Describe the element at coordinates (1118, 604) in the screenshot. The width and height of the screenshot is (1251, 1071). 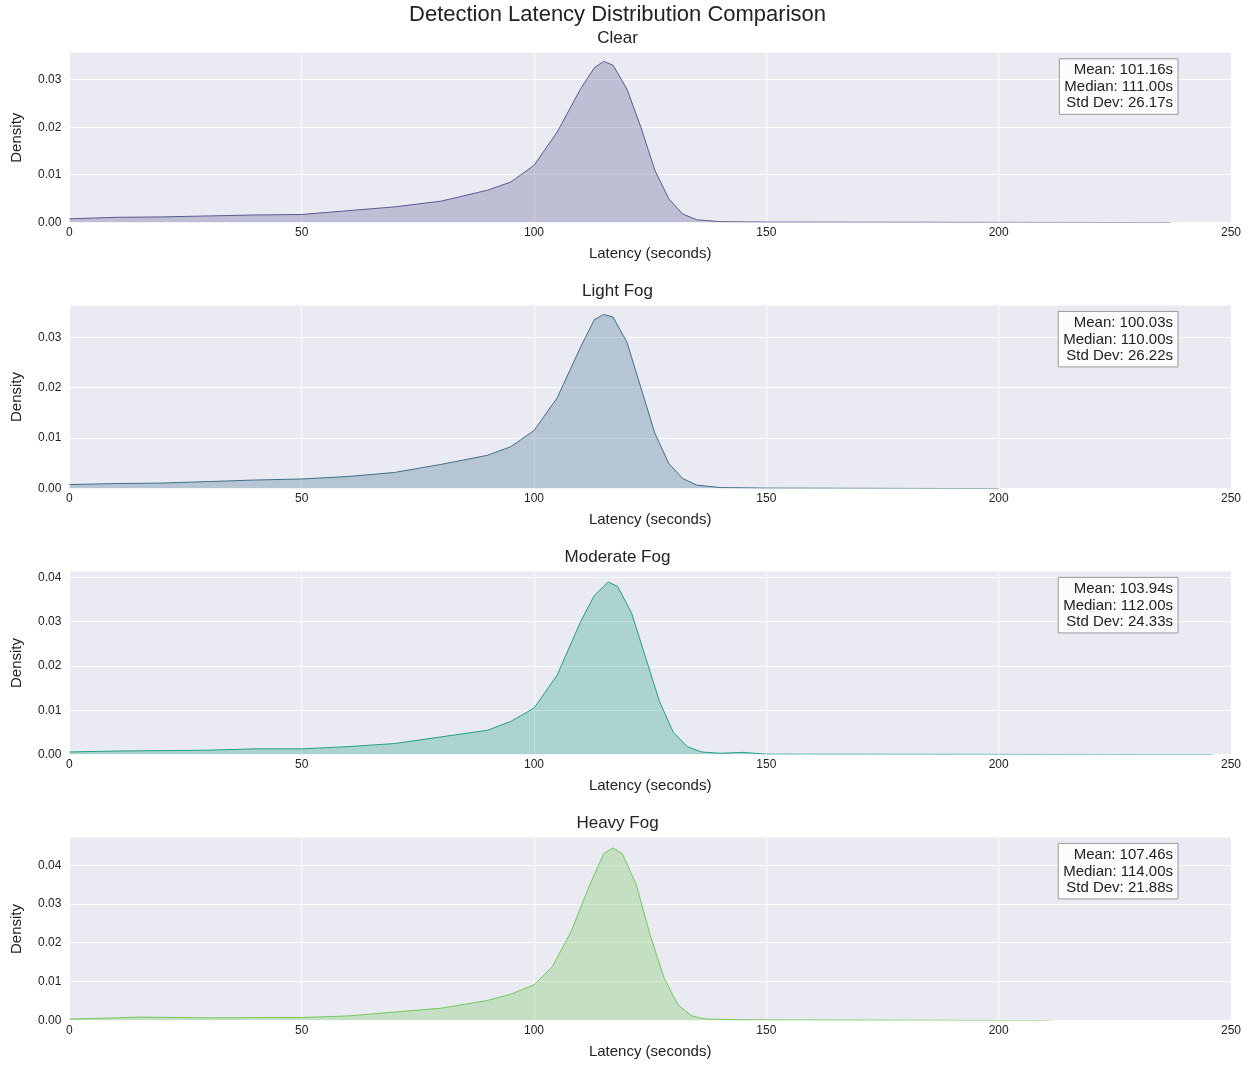
I see `annotation: Median: 112.00s` at that location.